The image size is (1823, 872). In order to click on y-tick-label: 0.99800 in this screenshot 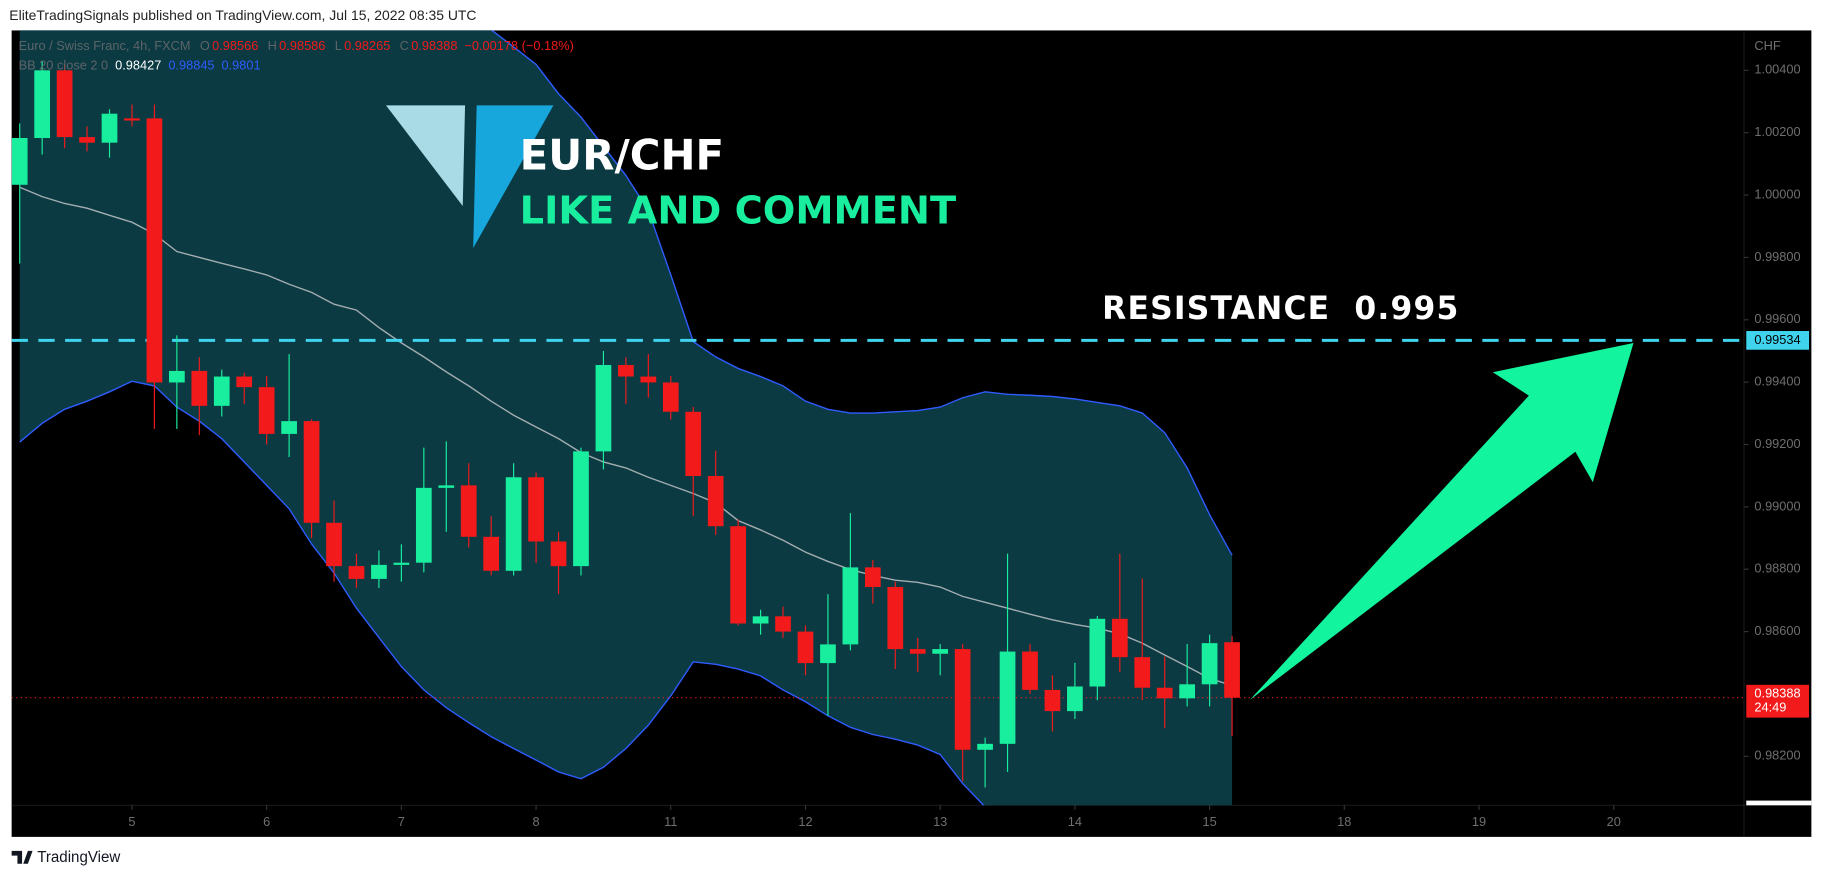, I will do `click(1777, 256)`.